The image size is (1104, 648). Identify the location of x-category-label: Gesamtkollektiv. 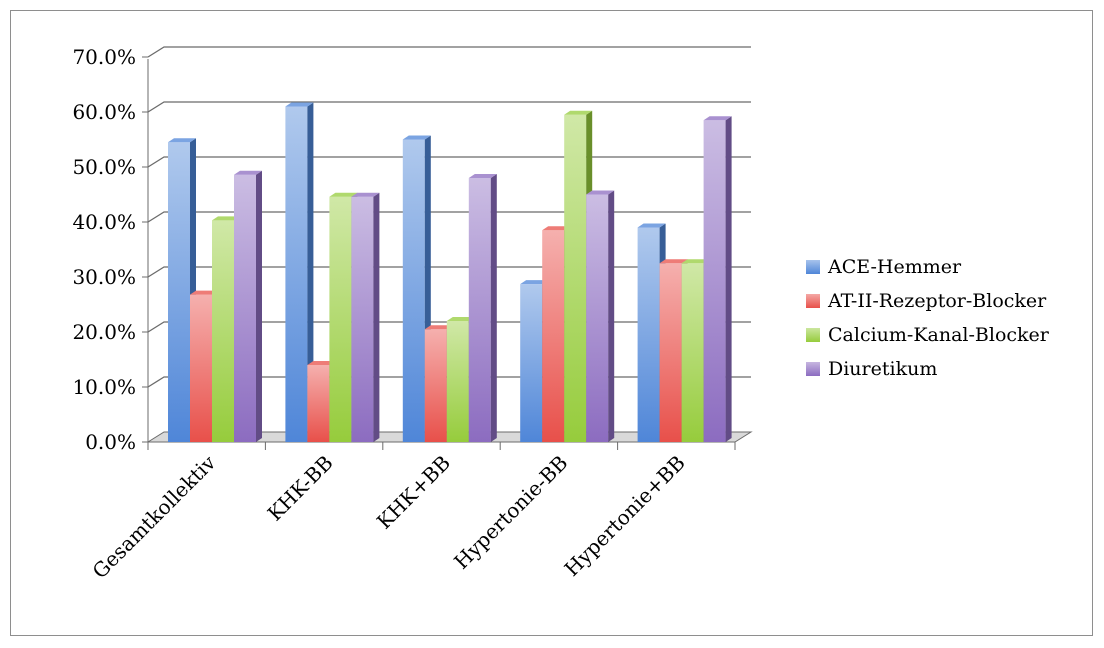
(154, 516).